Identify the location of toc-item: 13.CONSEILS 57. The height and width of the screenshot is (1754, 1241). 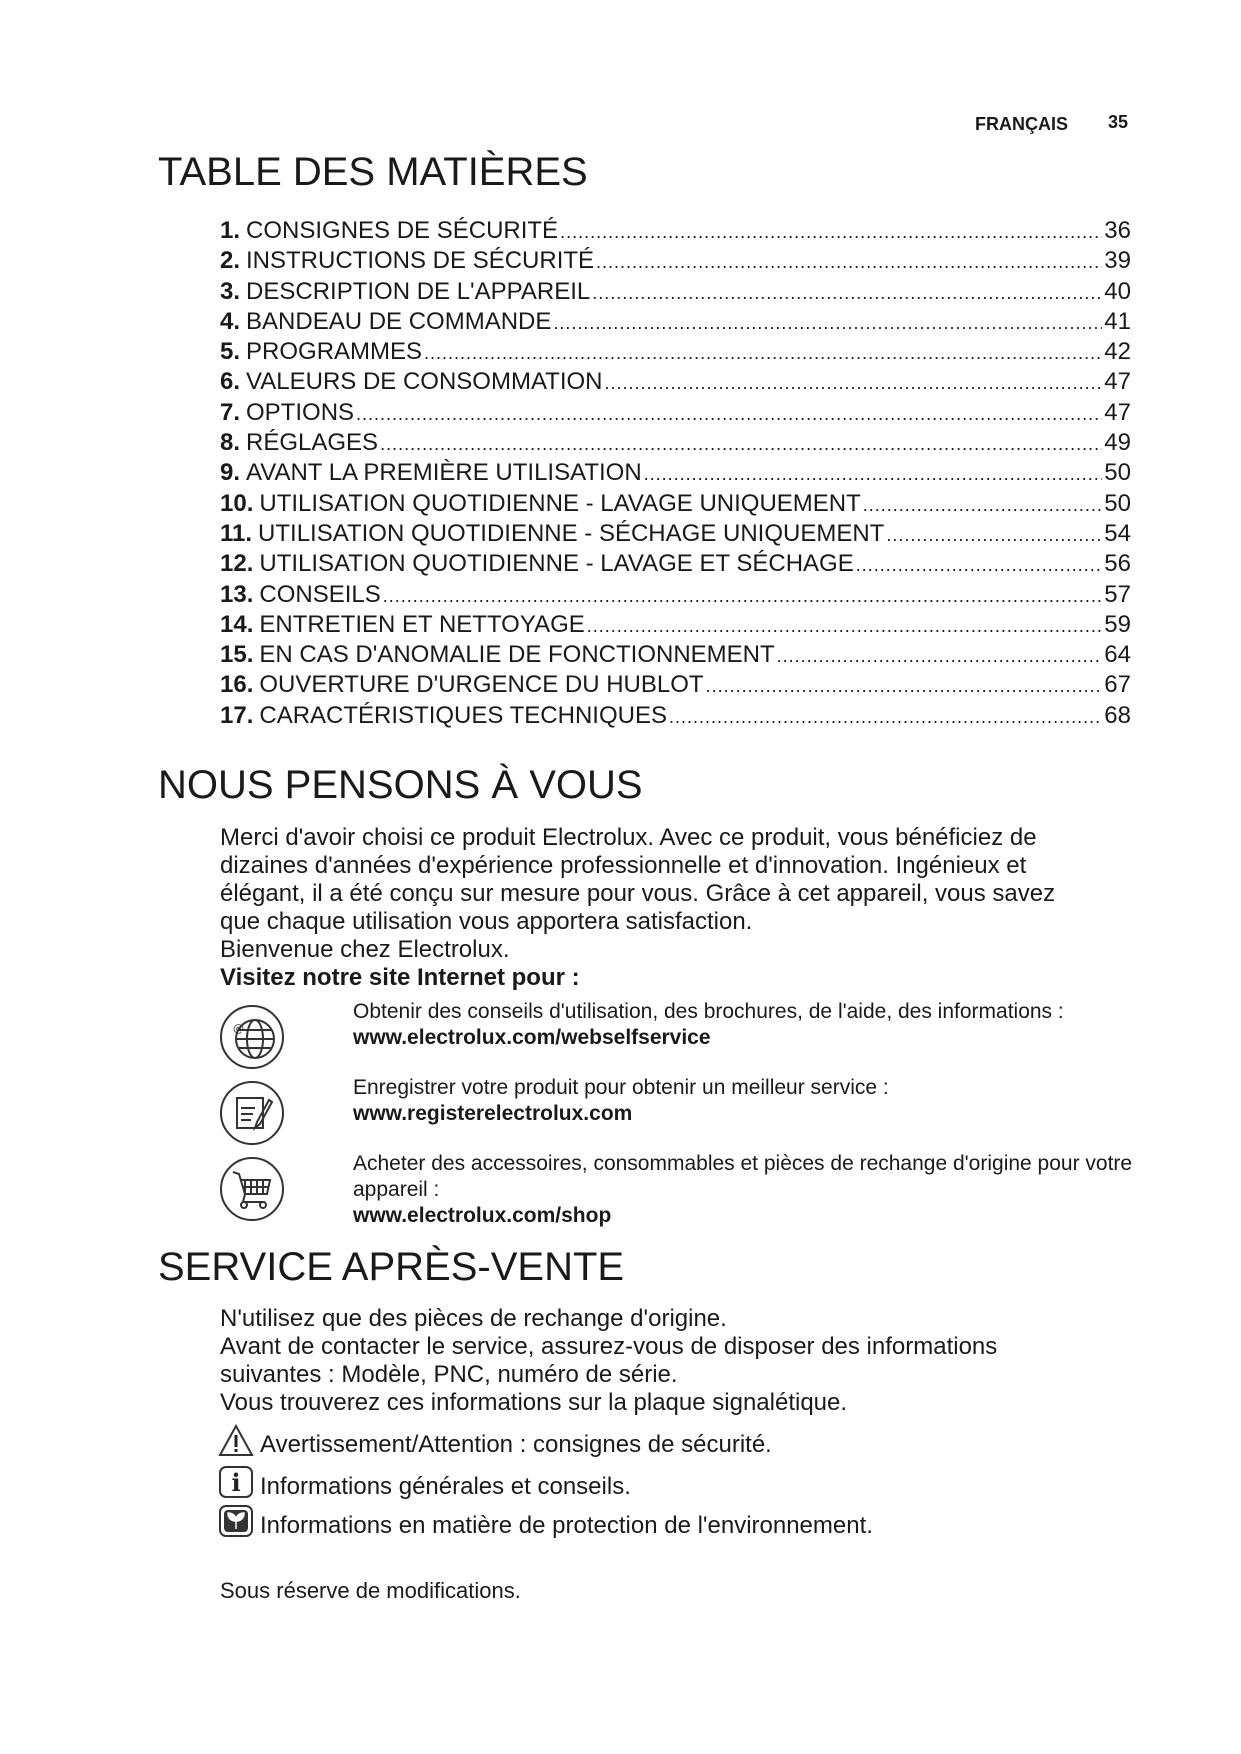
(675, 595).